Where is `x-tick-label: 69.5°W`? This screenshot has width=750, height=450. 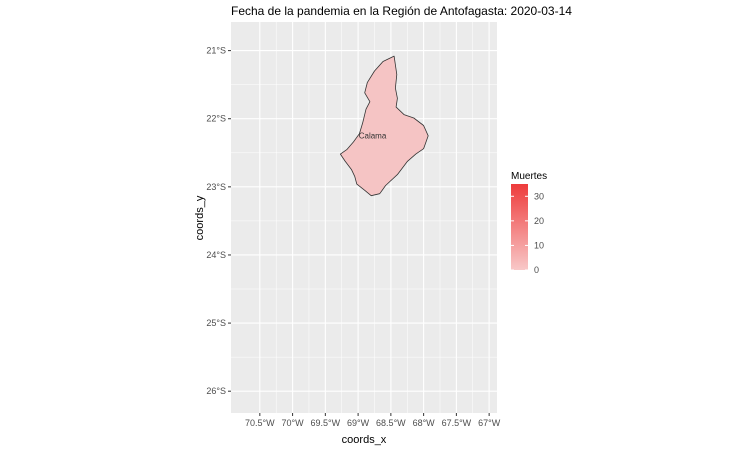
x-tick-label: 69.5°W is located at coordinates (326, 423).